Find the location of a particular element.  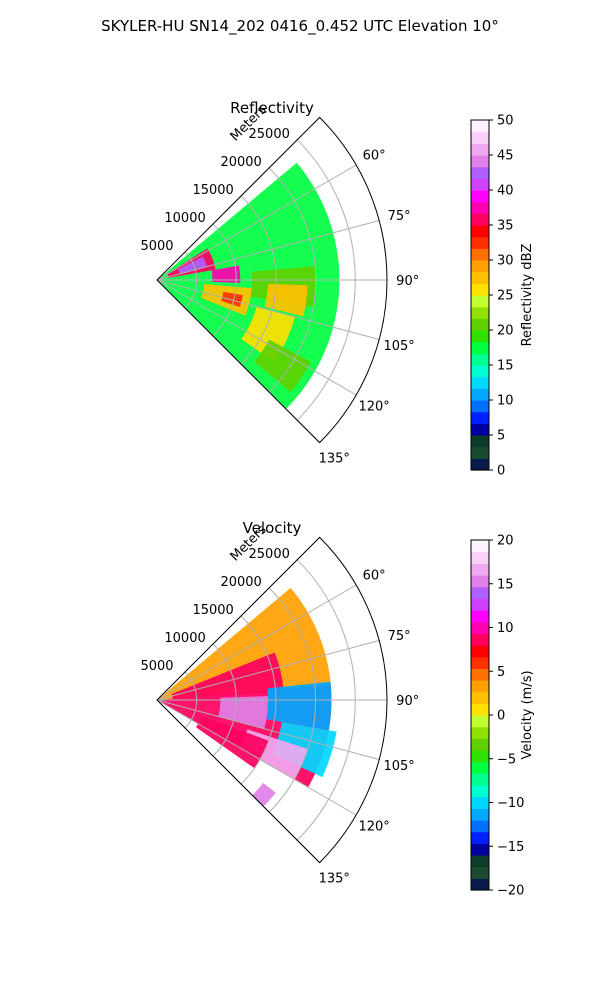

colorbar-tick-label-8: 40 is located at coordinates (505, 191).